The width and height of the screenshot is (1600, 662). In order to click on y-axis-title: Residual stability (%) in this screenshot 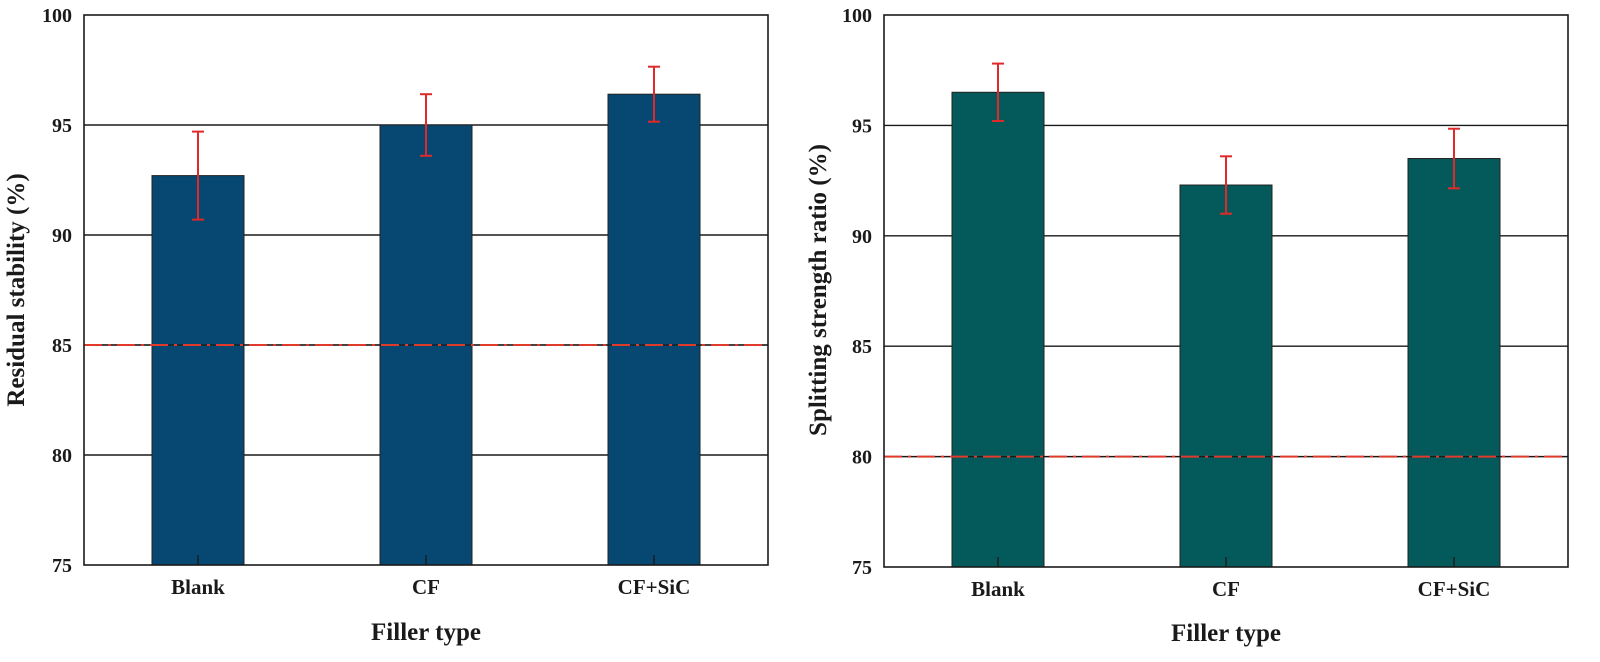, I will do `click(16, 289)`.